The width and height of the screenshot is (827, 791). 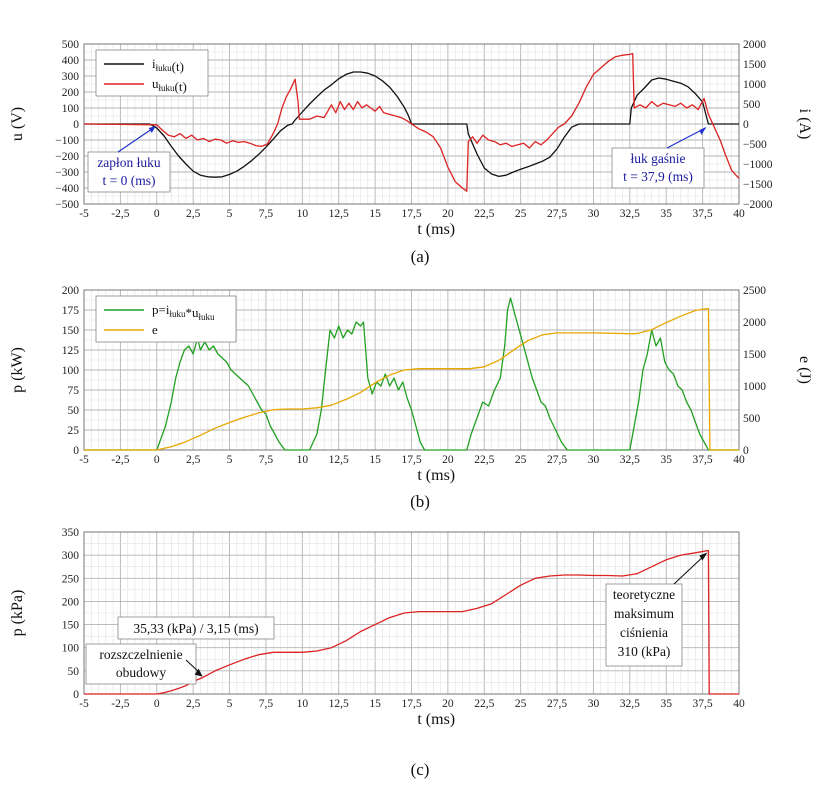 I want to click on x-tick-label: 25, so click(x=521, y=704).